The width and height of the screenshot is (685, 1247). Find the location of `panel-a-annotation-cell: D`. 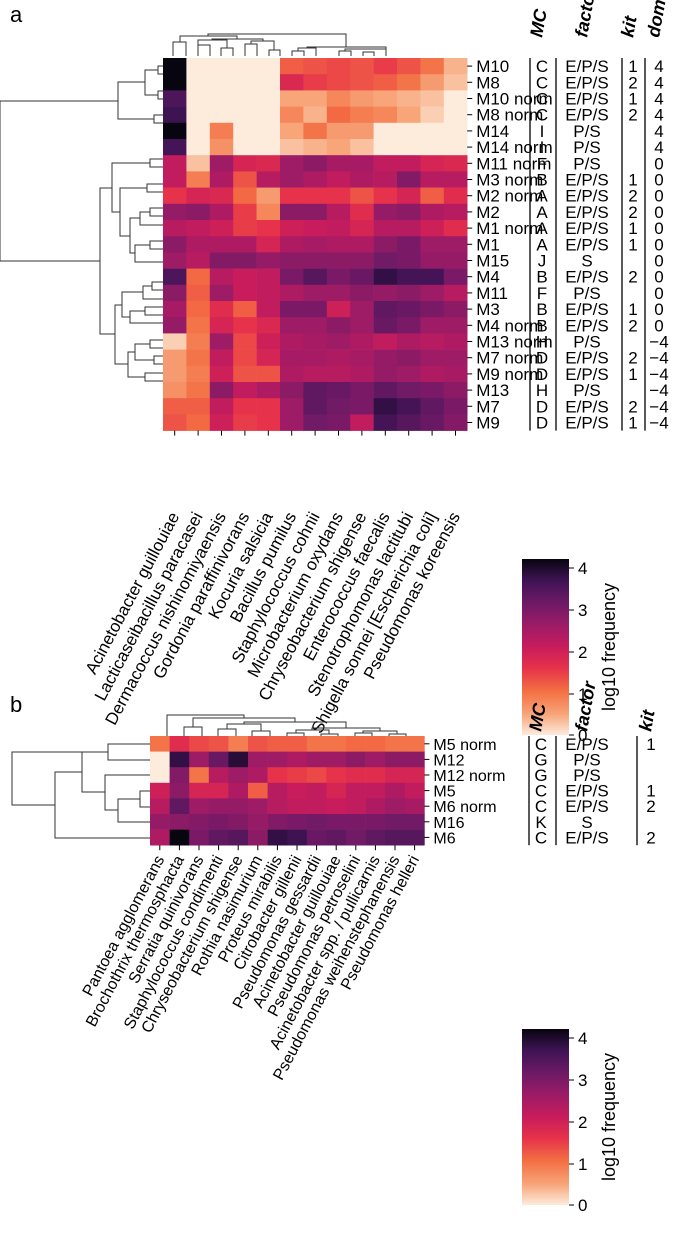

panel-a-annotation-cell: D is located at coordinates (542, 358).